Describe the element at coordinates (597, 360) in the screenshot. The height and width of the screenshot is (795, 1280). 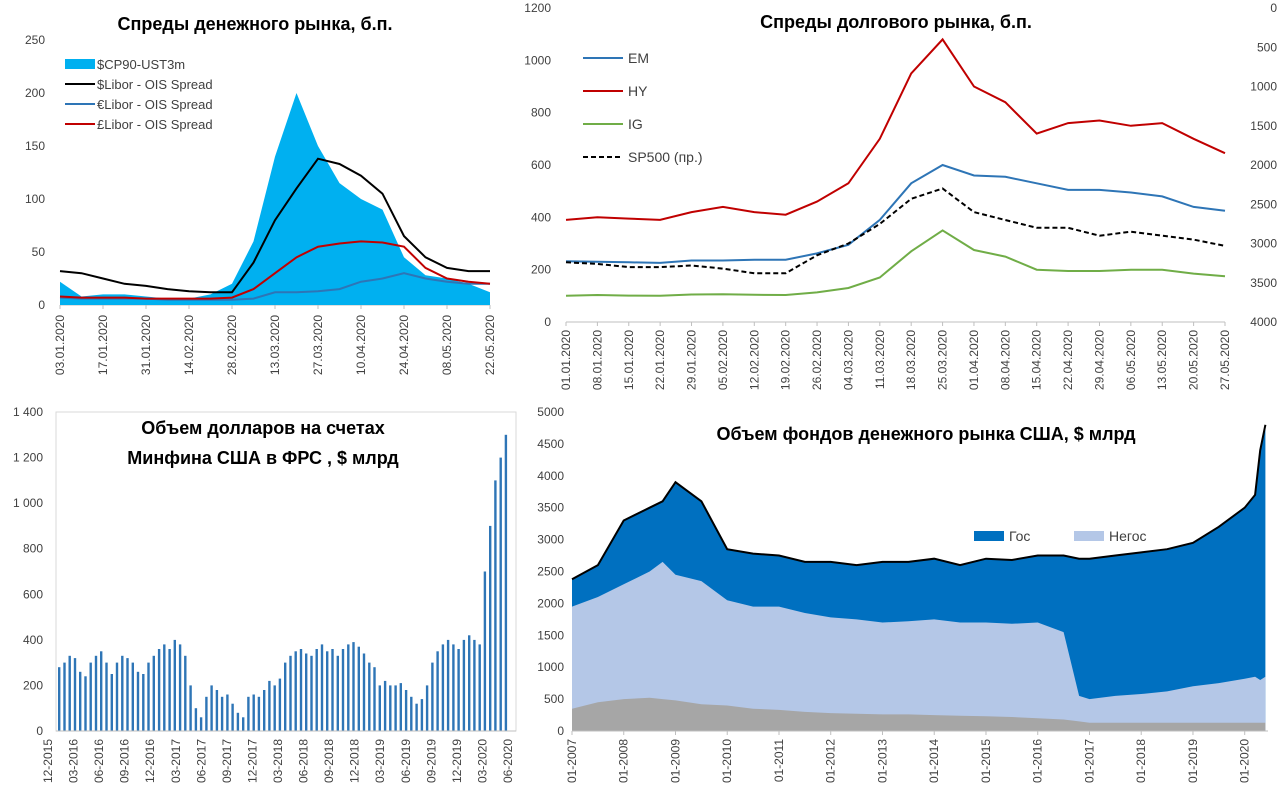
I see `x-tick-label: 08.01.2020` at that location.